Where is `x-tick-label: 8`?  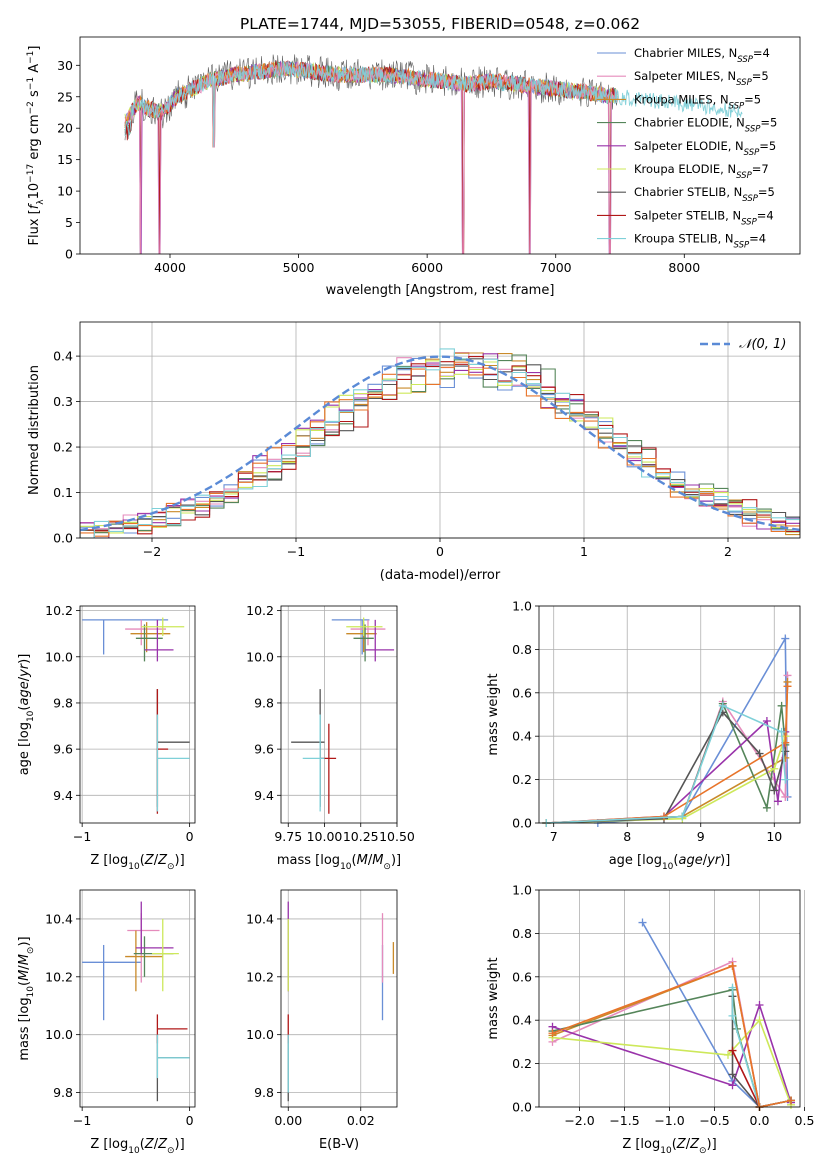 x-tick-label: 8 is located at coordinates (627, 836).